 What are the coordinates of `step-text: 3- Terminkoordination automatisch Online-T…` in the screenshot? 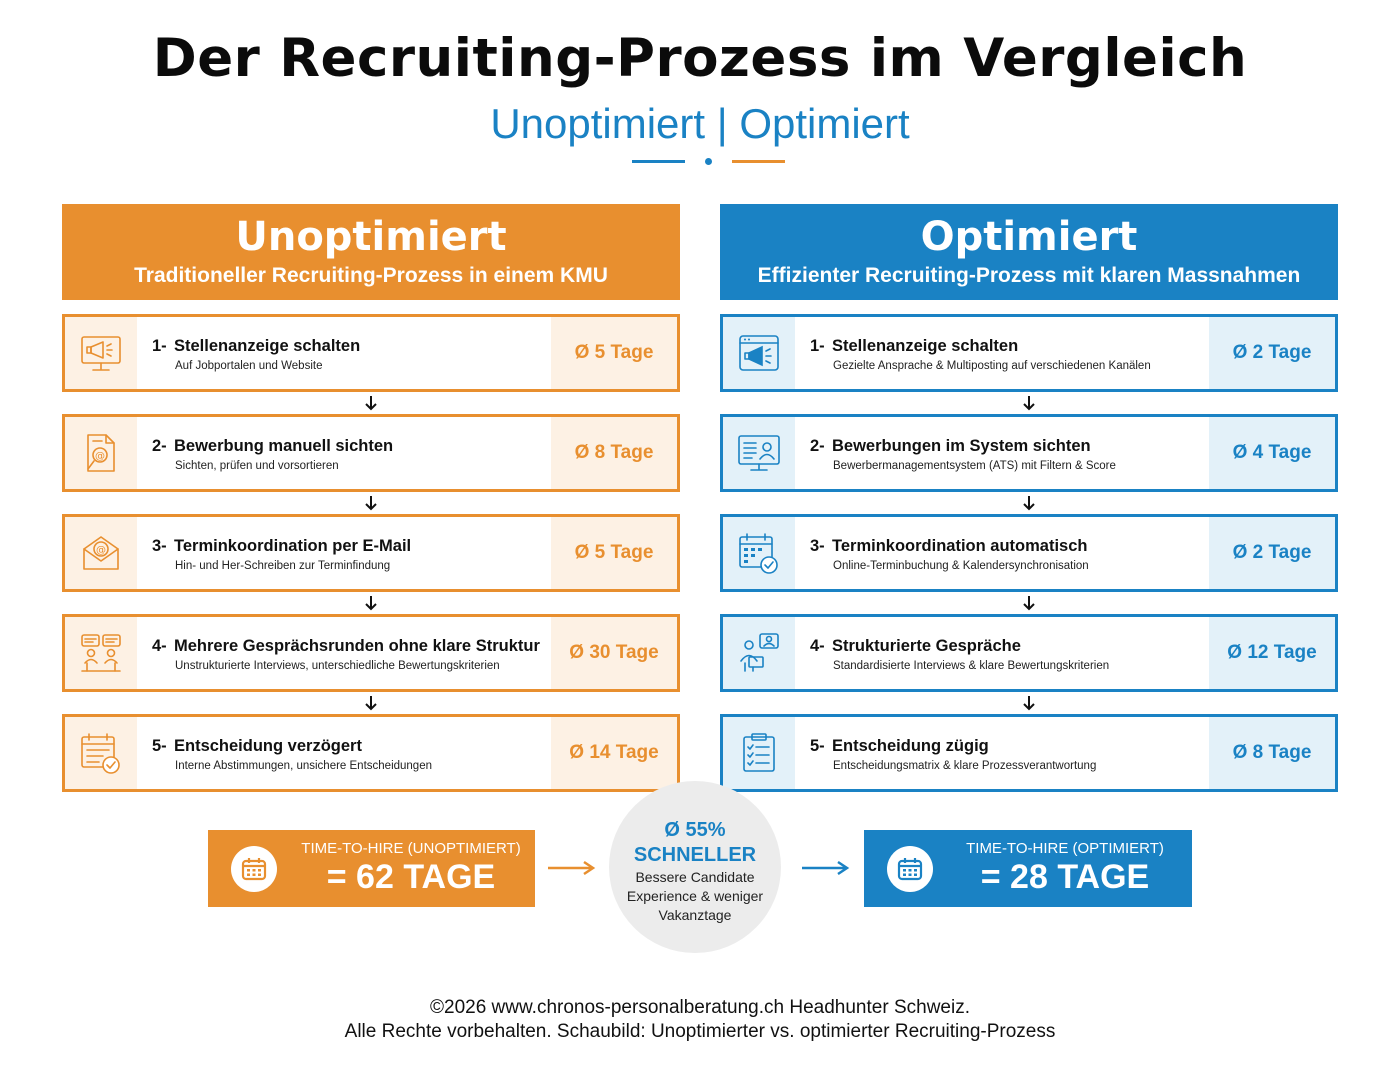 It's located at (949, 554).